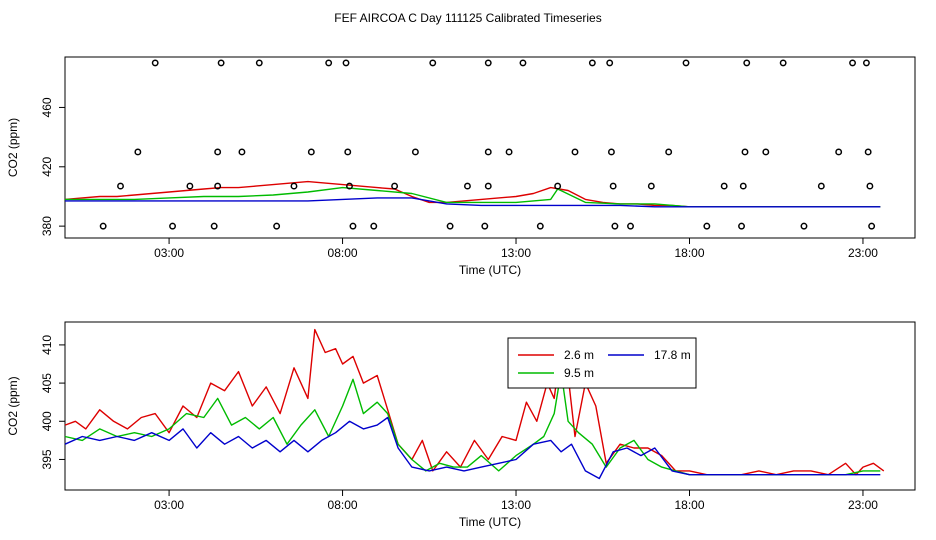  What do you see at coordinates (579, 373) in the screenshot?
I see `legend-label: 9.5 m` at bounding box center [579, 373].